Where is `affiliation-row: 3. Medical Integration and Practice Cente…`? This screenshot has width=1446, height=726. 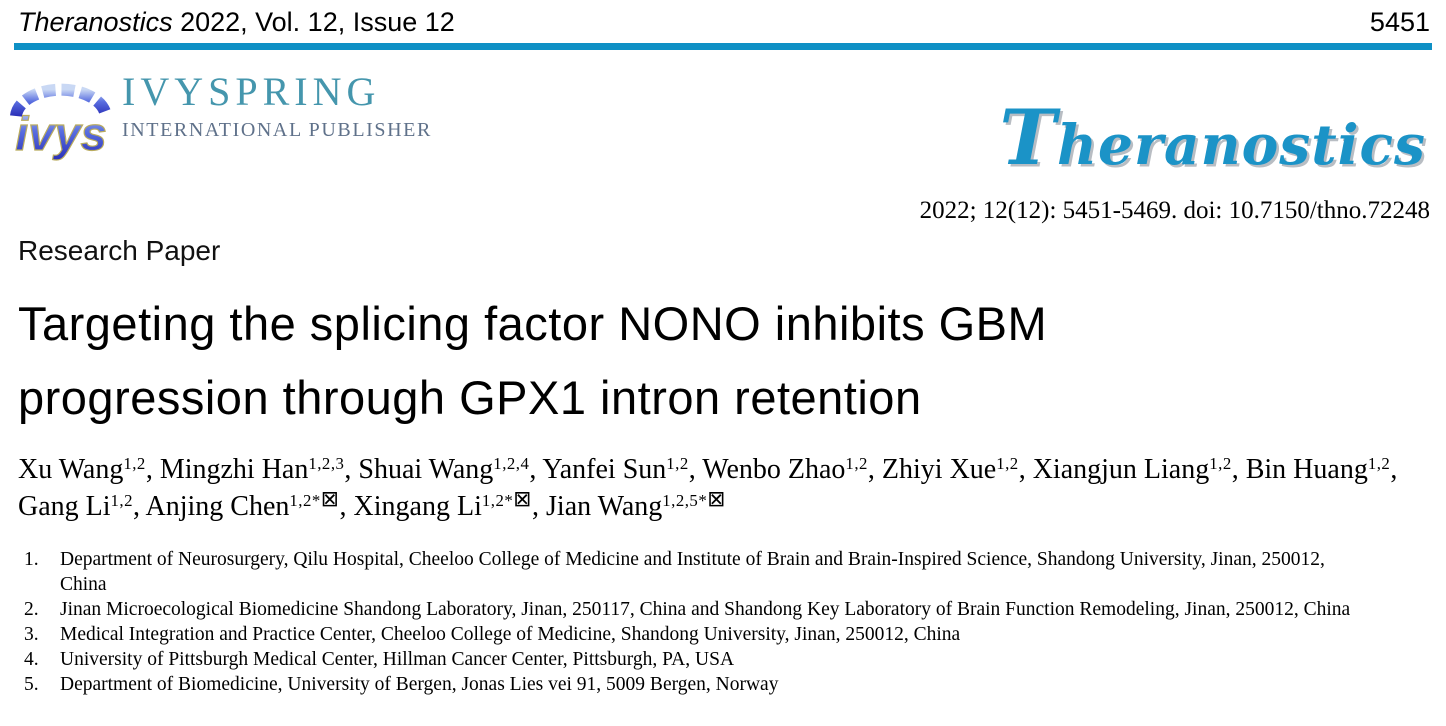 affiliation-row: 3. Medical Integration and Practice Cente… is located at coordinates (735, 634).